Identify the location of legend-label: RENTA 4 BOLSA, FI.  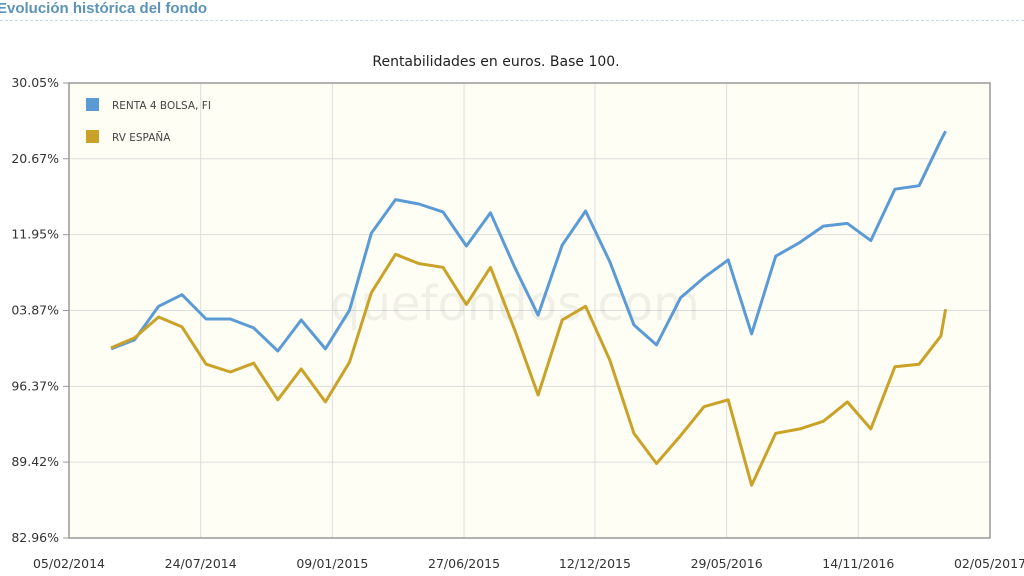
(161, 106).